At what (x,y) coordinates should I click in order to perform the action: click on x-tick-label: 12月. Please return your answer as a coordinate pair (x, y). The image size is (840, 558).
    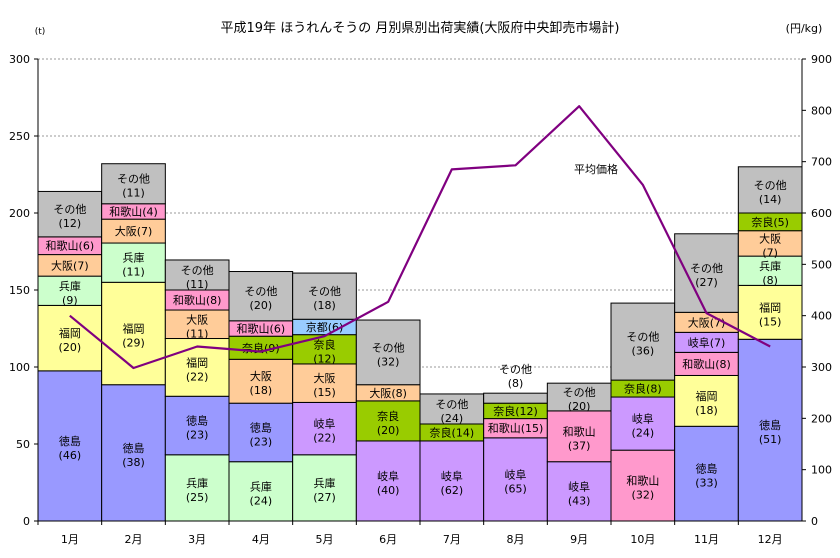
    Looking at the image, I should click on (770, 539).